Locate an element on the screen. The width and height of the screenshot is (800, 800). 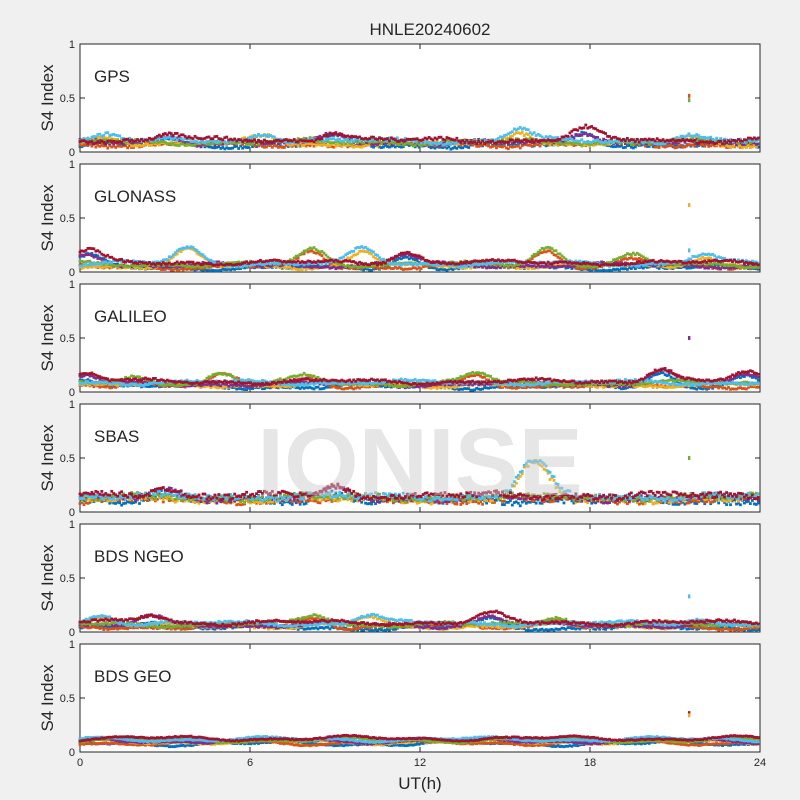
y-tick-label: 0 is located at coordinates (72, 153).